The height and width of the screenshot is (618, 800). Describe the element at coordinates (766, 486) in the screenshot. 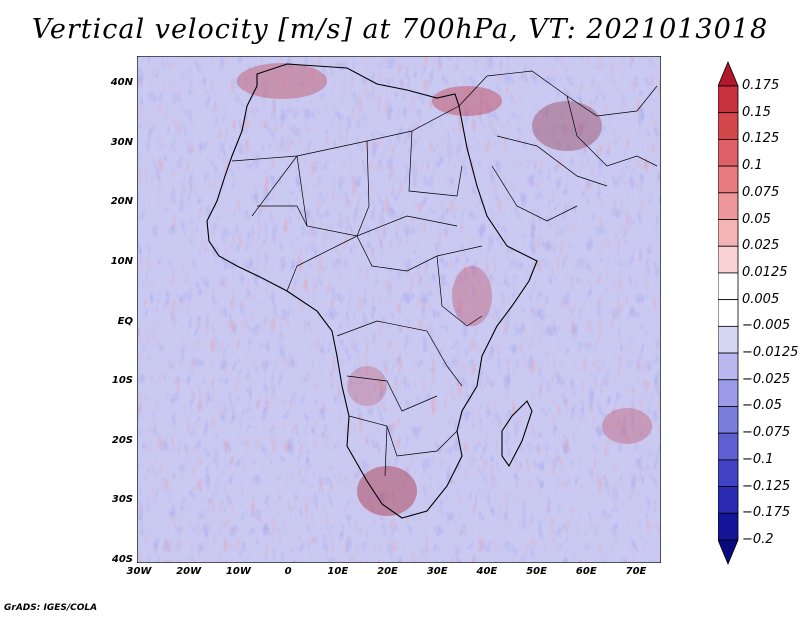

I see `colorbar-level-label: −0.125` at that location.